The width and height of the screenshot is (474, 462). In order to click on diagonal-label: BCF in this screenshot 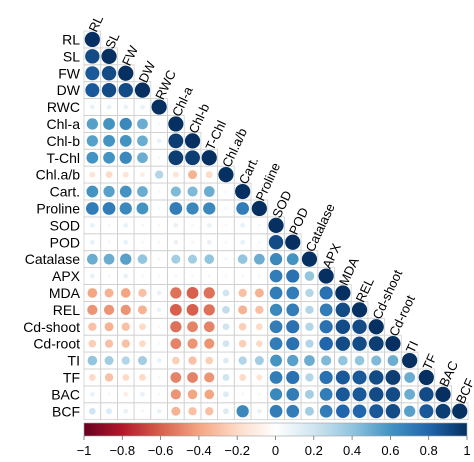, I will do `click(463, 391)`.